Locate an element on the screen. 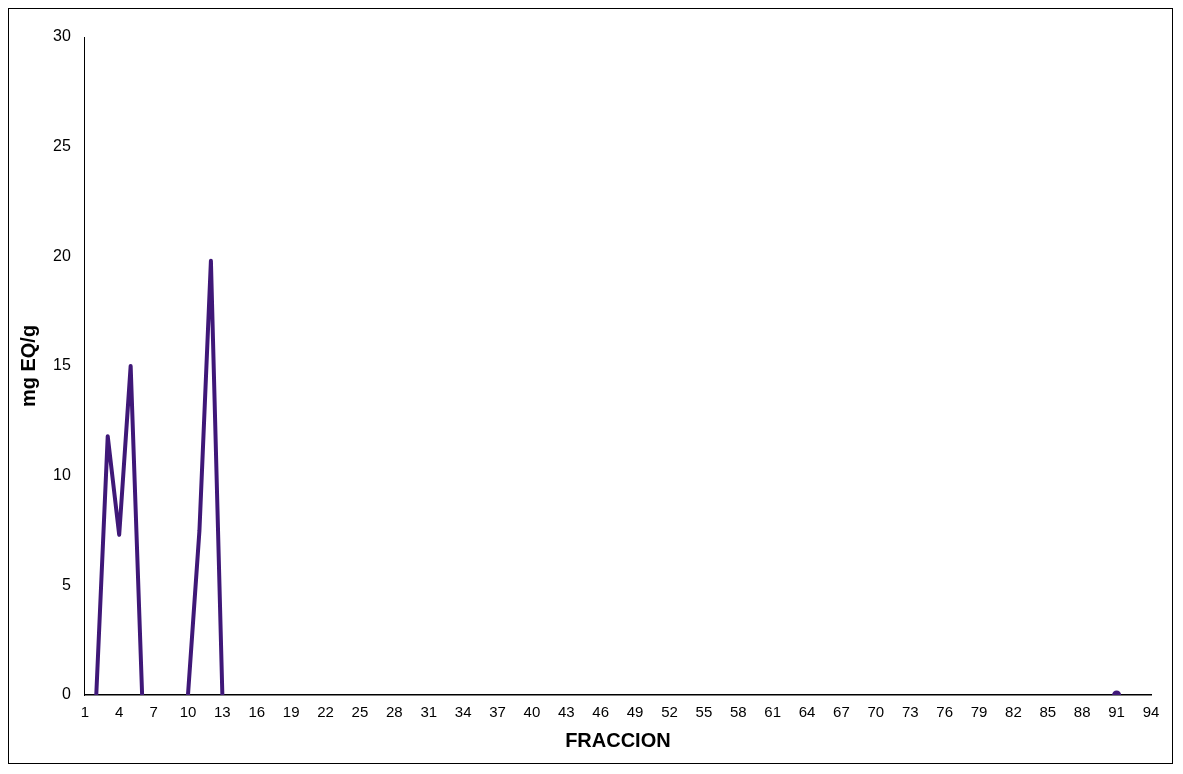 Image resolution: width=1183 pixels, height=774 pixels. x-tick-label: 7 is located at coordinates (153, 712).